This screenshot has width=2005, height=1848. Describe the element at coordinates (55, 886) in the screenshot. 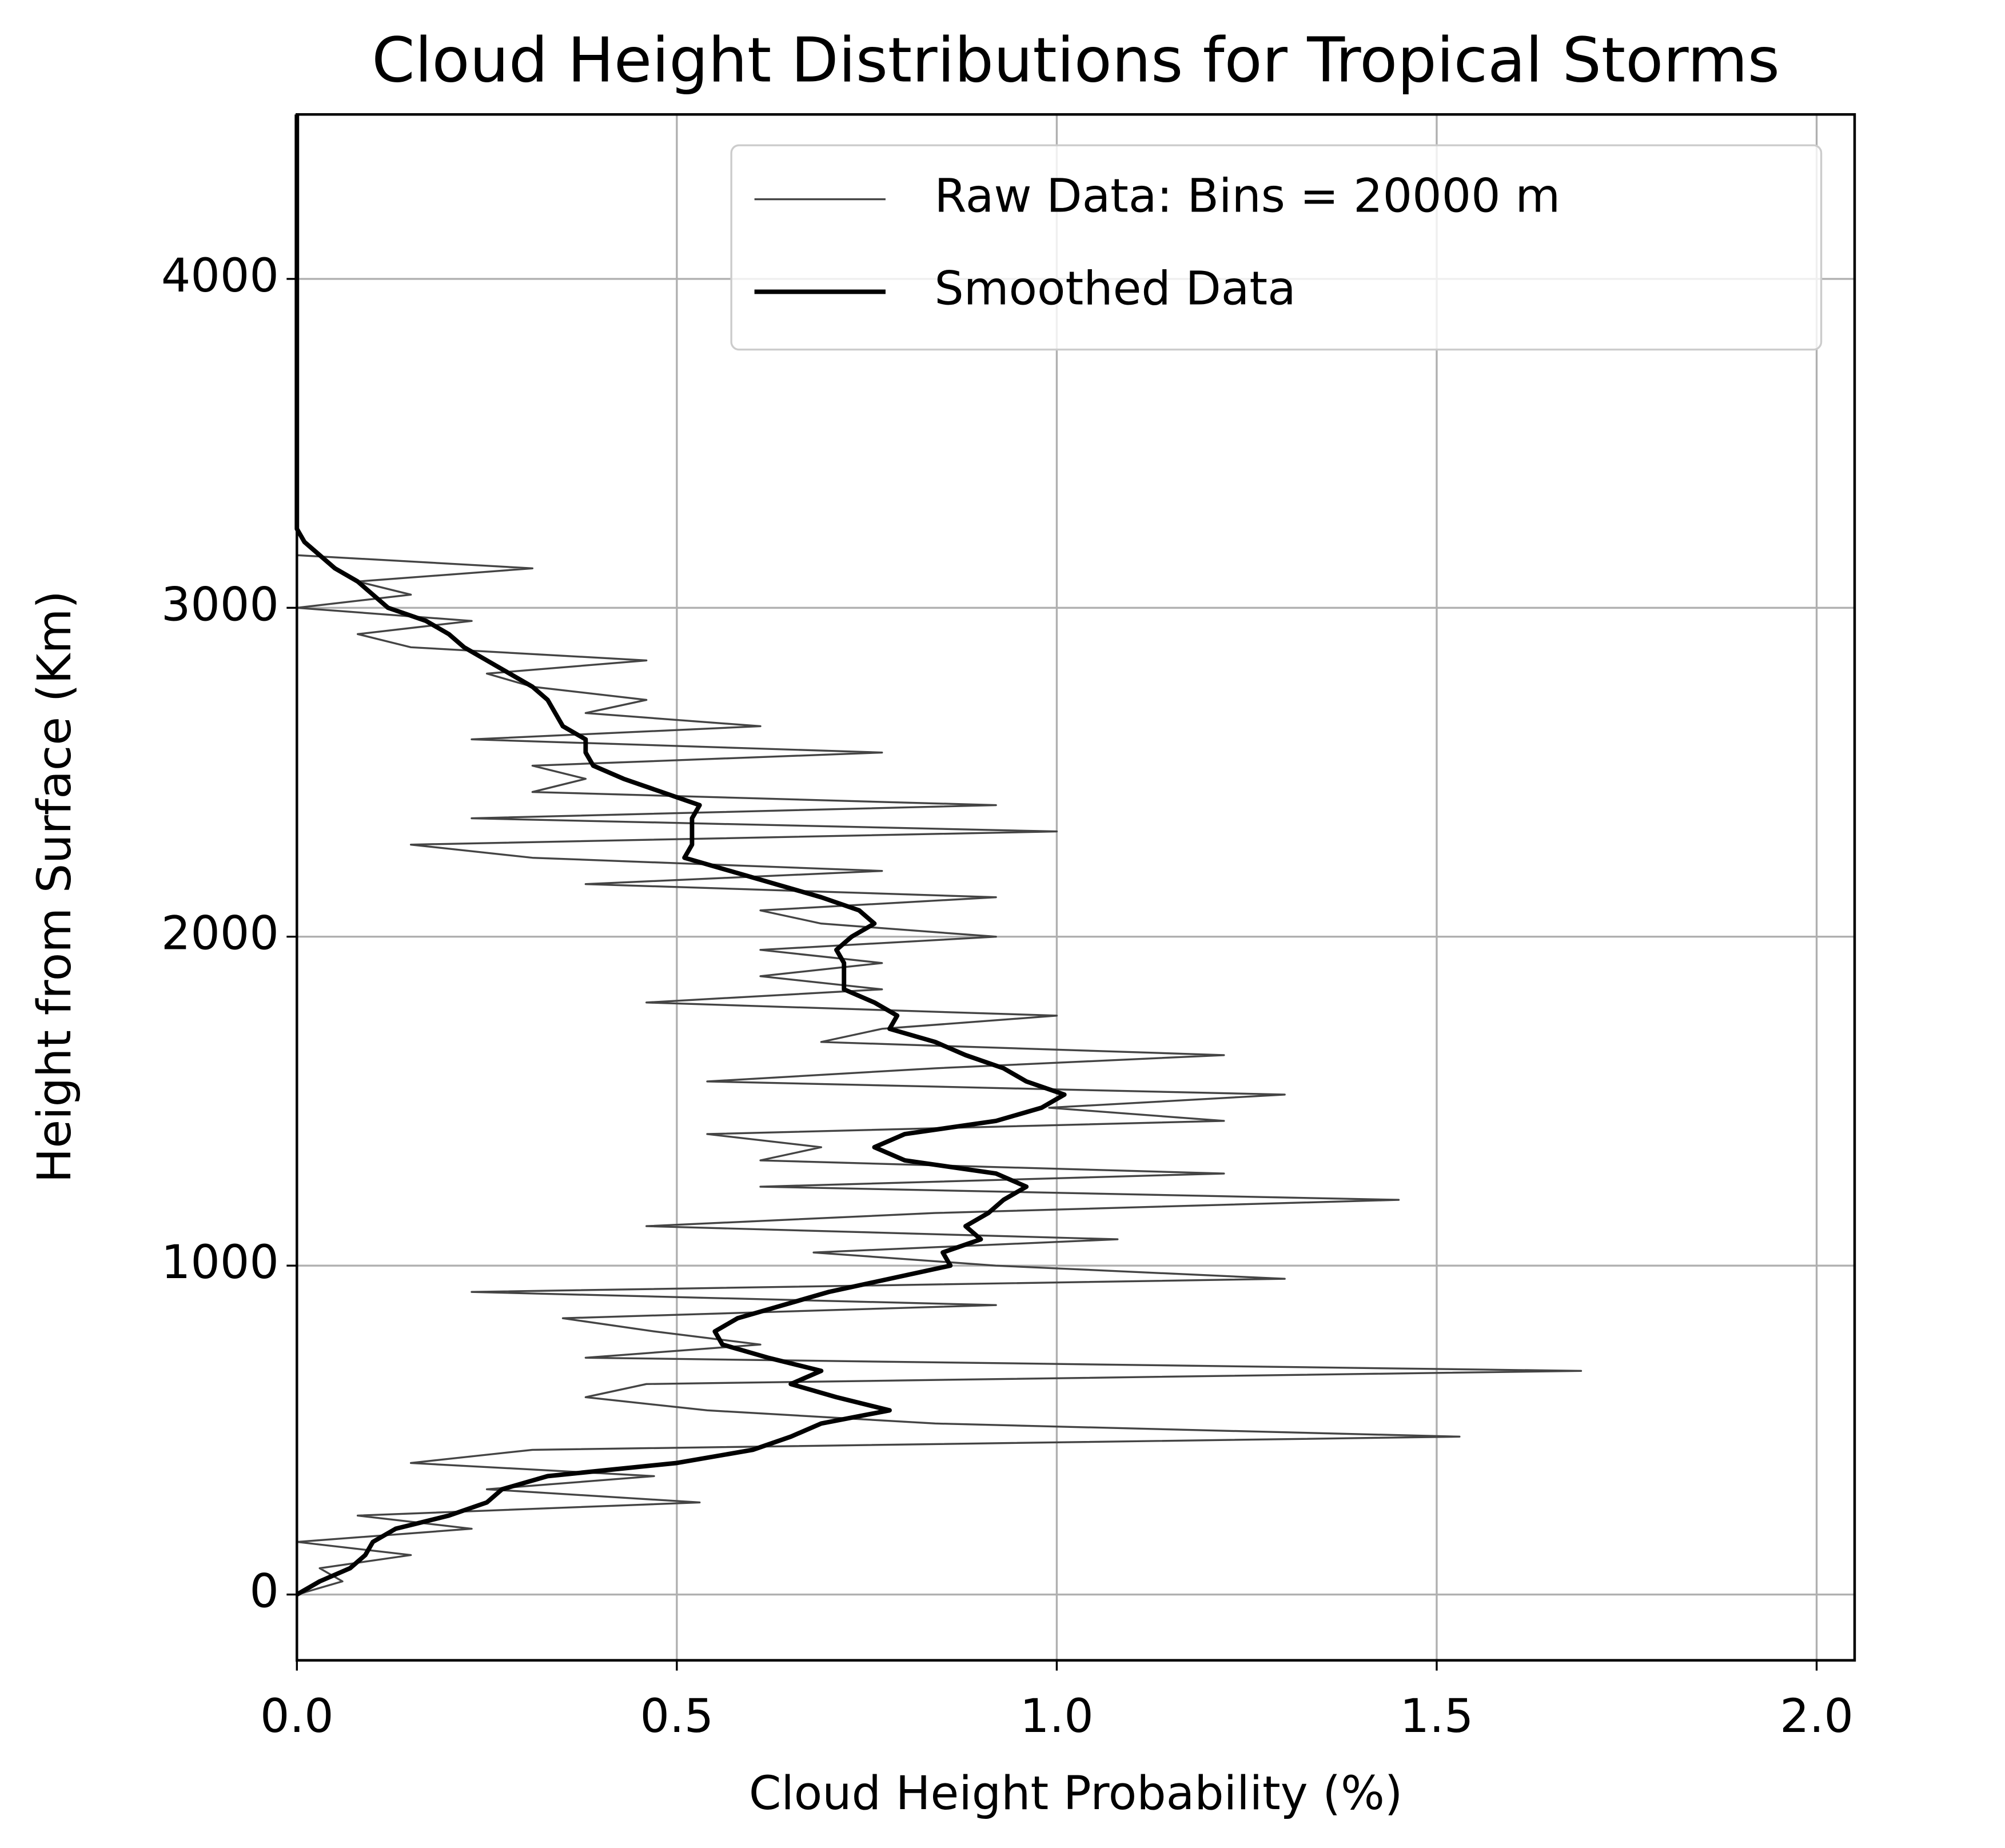

I see `y-axis-label: Height from Surface (Km)` at that location.